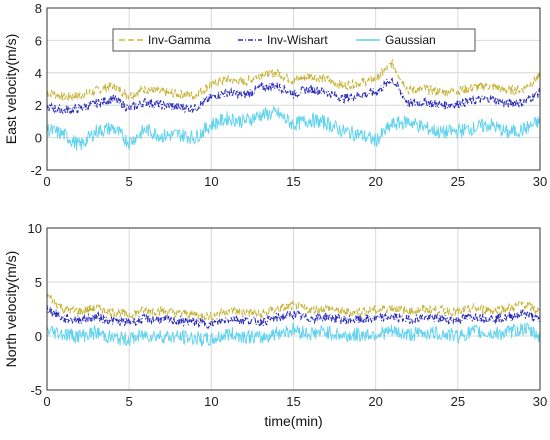 This screenshot has width=550, height=440. Describe the element at coordinates (35, 228) in the screenshot. I see `y-tick-label: 10` at that location.